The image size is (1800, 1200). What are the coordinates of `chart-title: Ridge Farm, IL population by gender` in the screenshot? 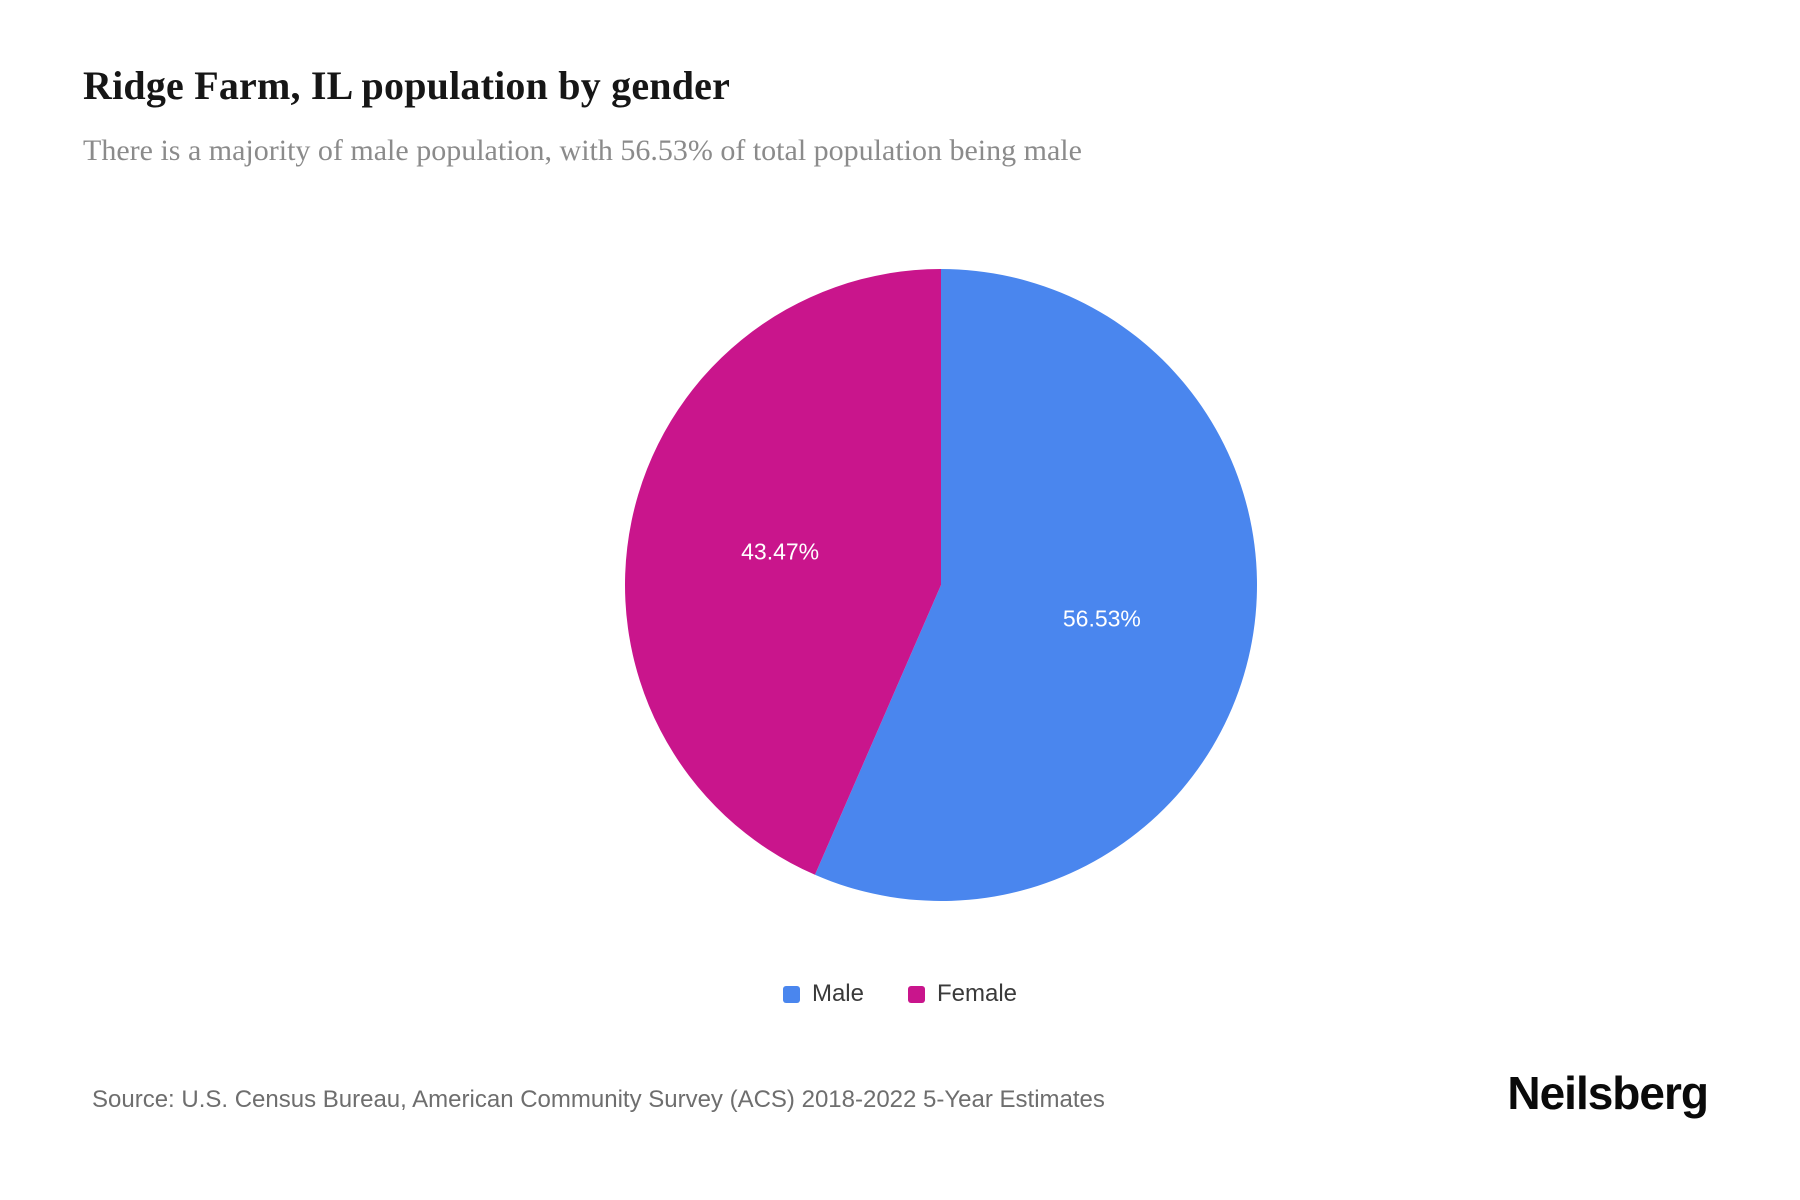 It's located at (407, 85).